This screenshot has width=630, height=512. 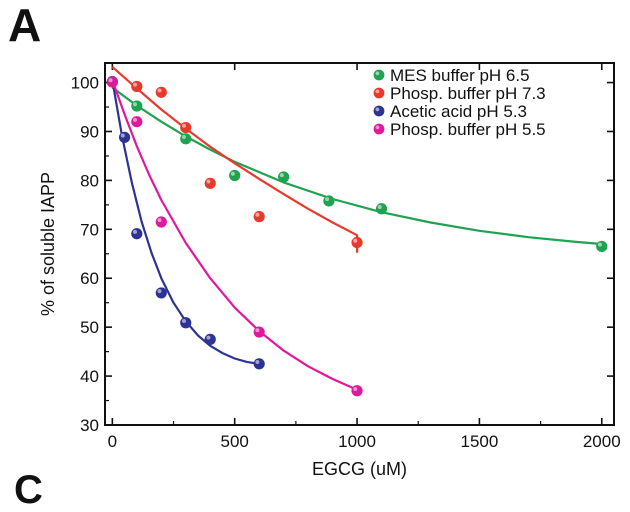 I want to click on y-axis-label: % of soluble IAPP, so click(x=48, y=244).